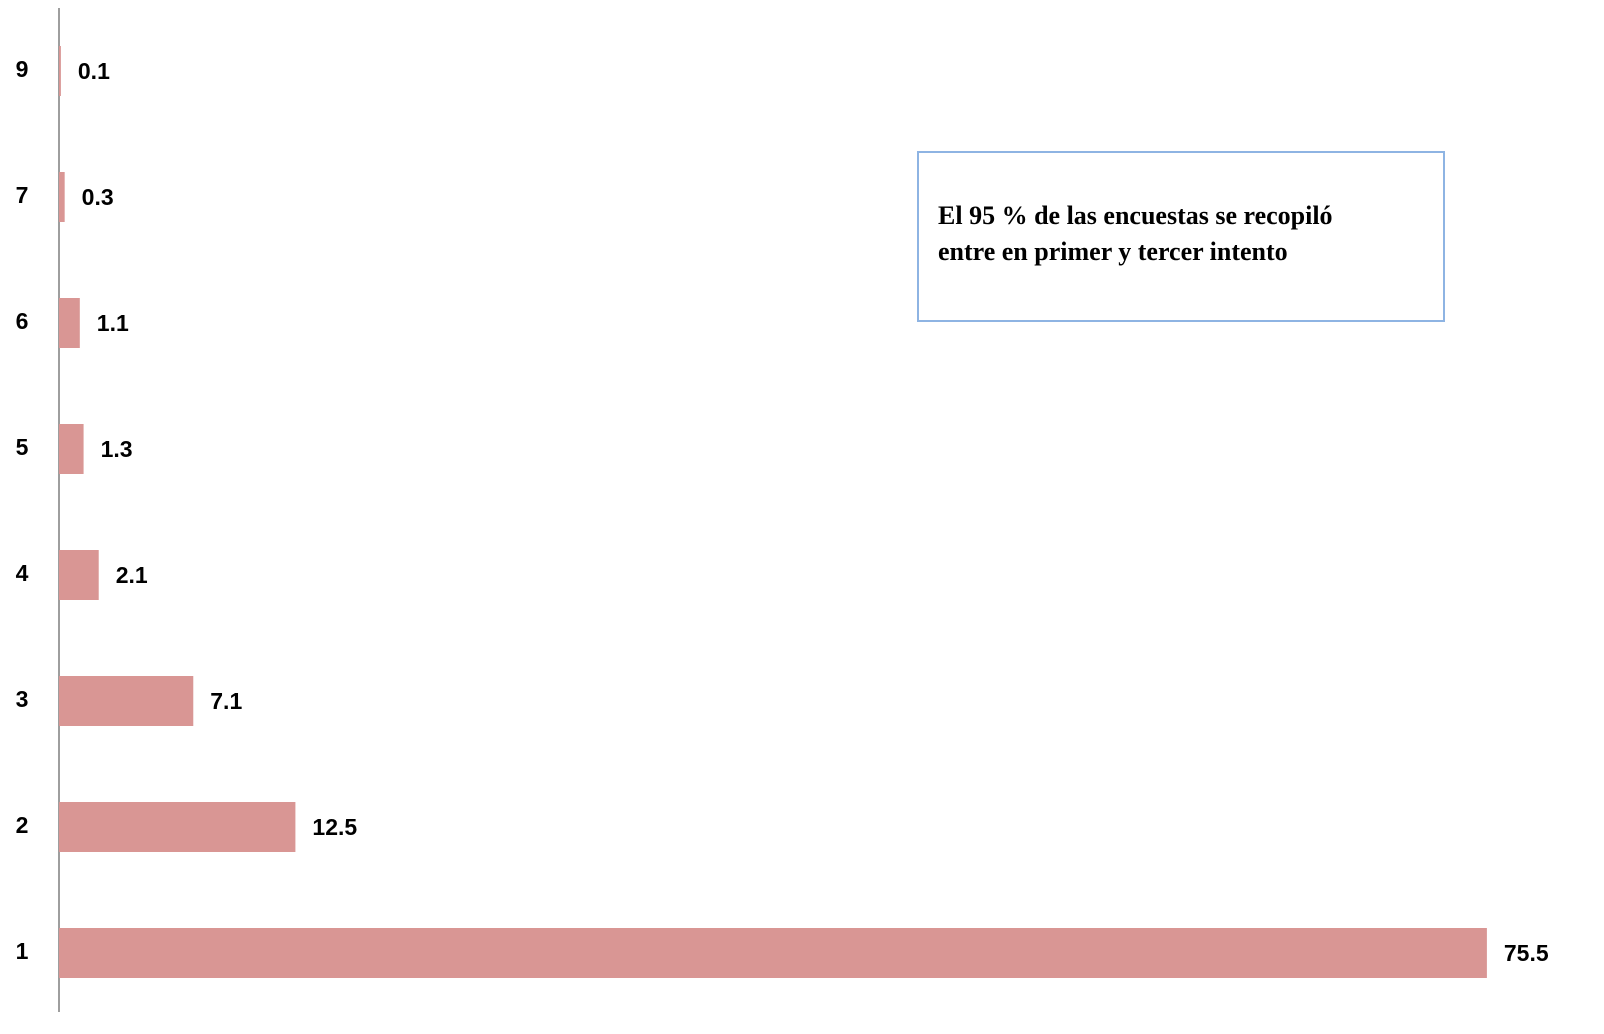 The height and width of the screenshot is (1034, 1604). What do you see at coordinates (22, 699) in the screenshot?
I see `y-tick-label: 3` at bounding box center [22, 699].